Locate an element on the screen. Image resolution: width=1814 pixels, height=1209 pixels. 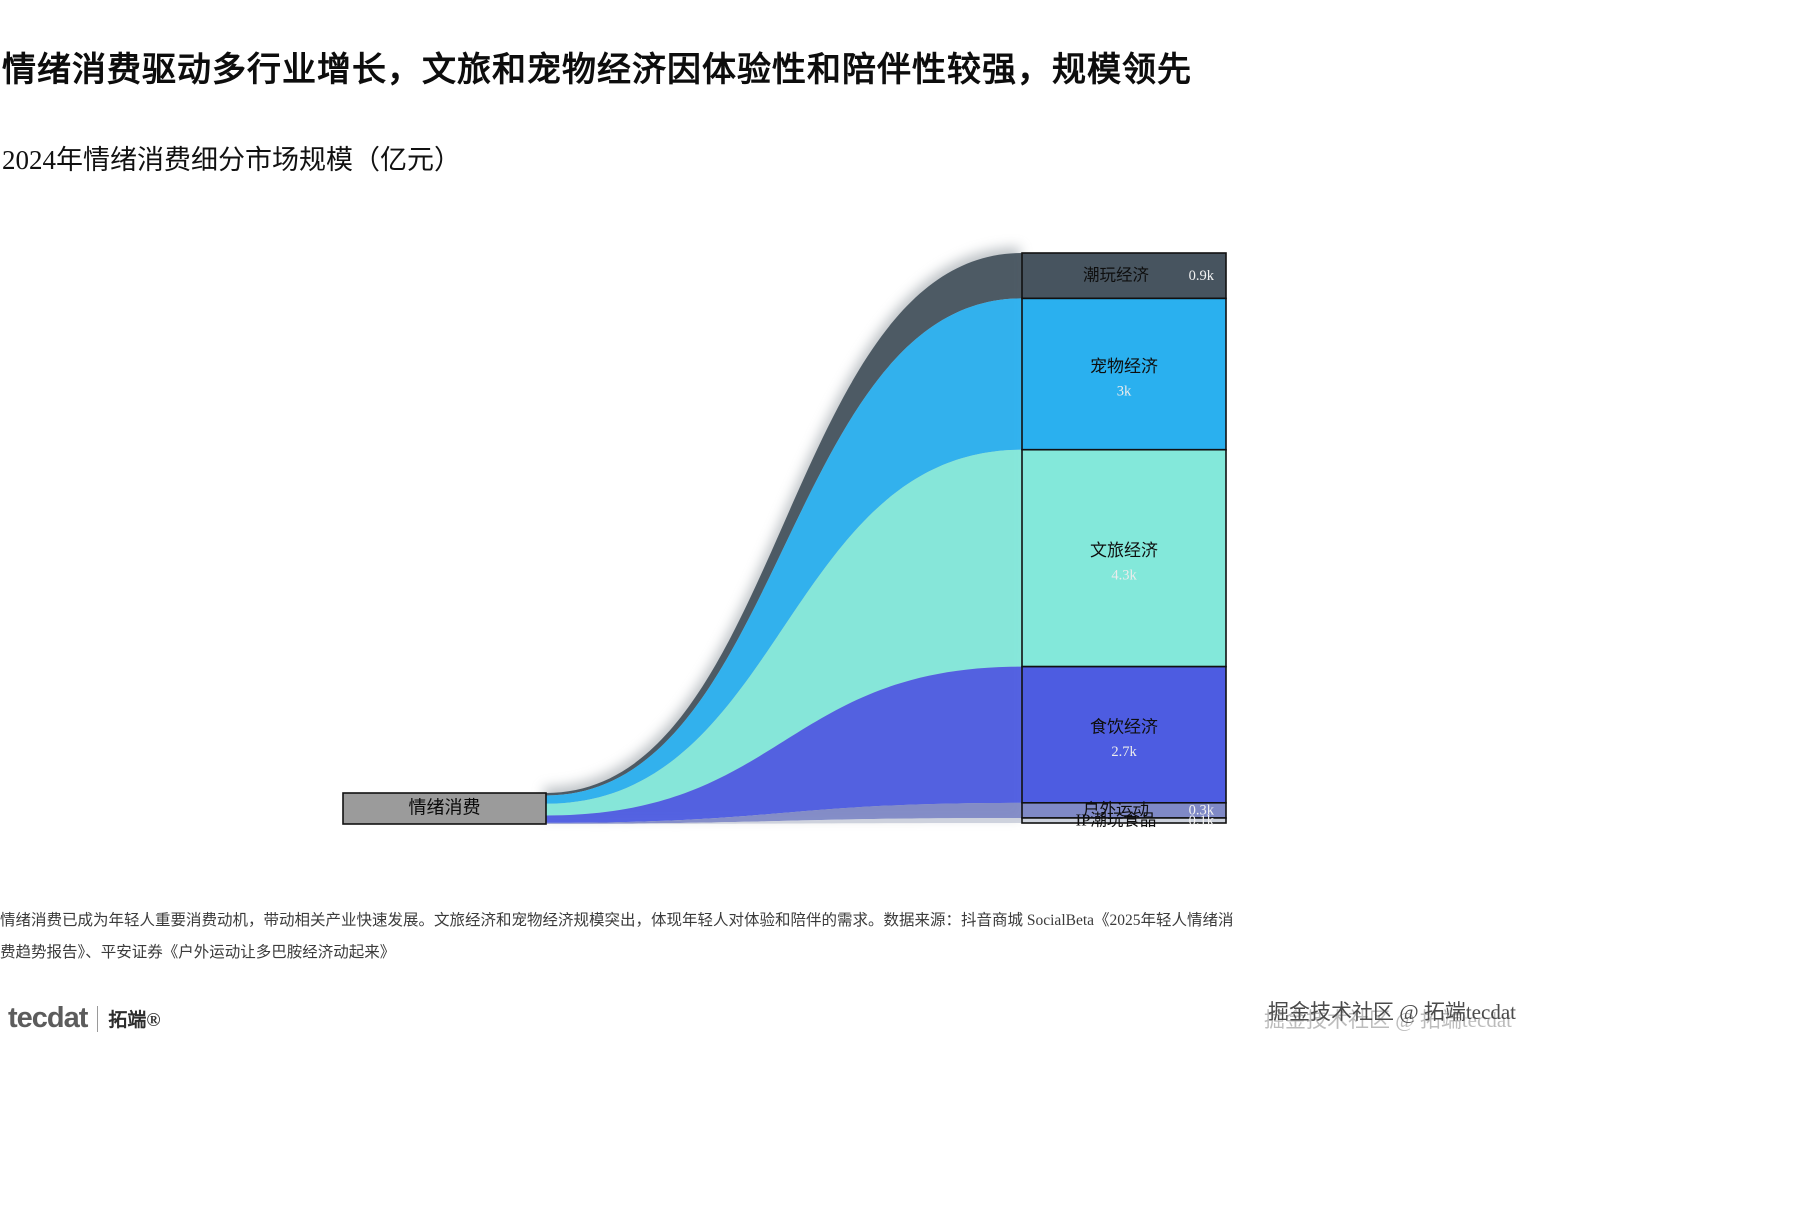
node-label-5: IP潮玩食品 is located at coordinates (1116, 819).